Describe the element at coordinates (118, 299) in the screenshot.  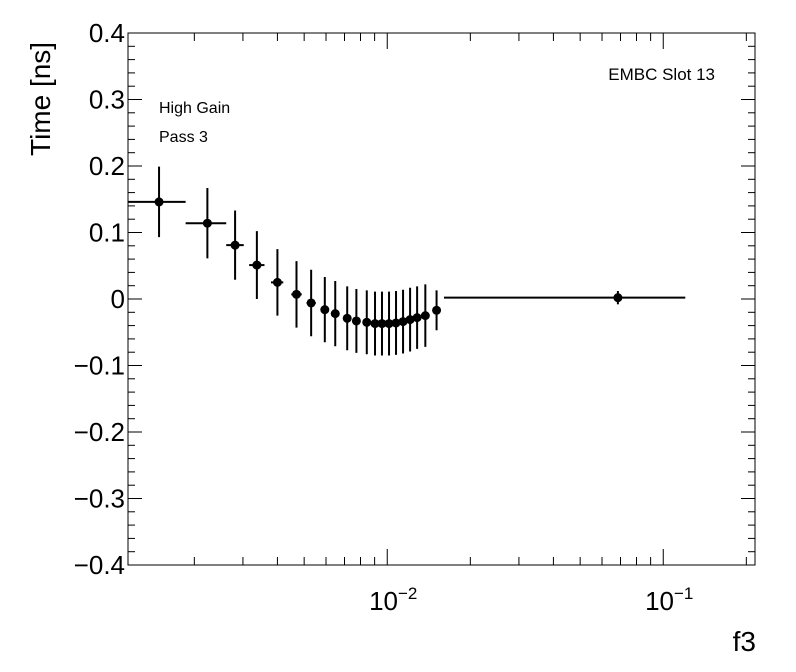
I see `y-tick-label: 0` at that location.